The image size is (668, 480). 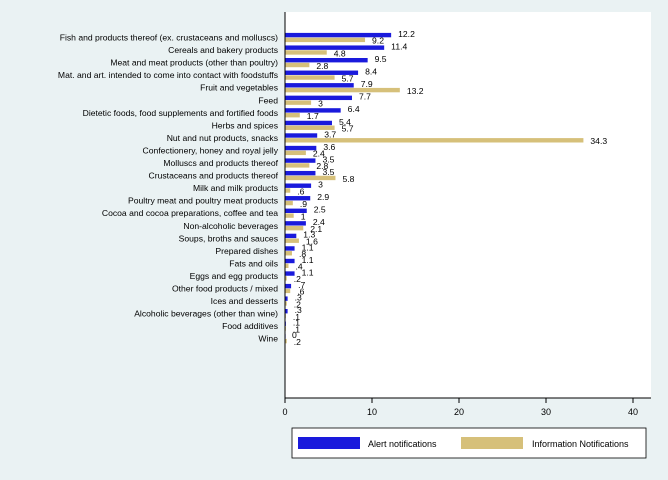 What do you see at coordinates (245, 125) in the screenshot?
I see `category-label: Herbs and spices` at bounding box center [245, 125].